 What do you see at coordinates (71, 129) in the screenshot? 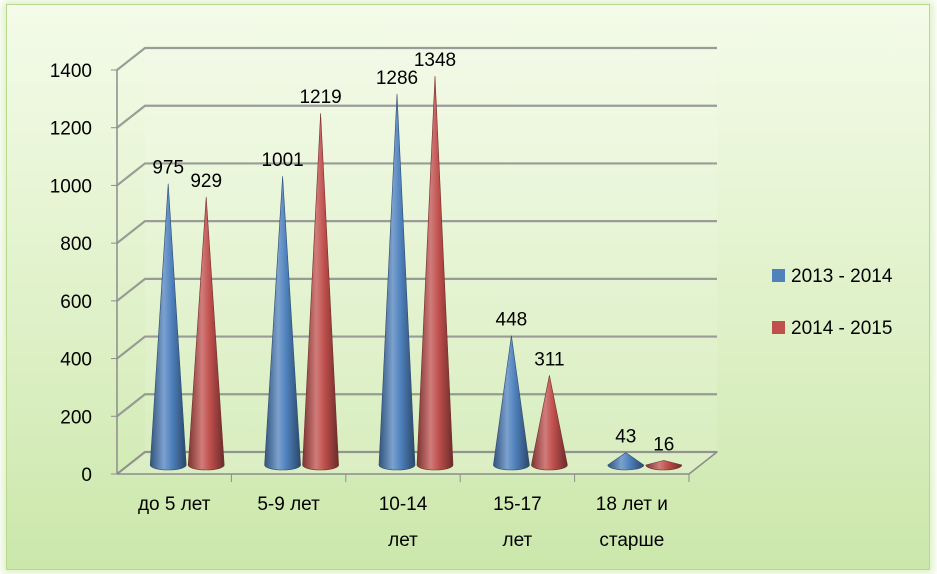
I see `y-tick-label: 1200` at bounding box center [71, 129].